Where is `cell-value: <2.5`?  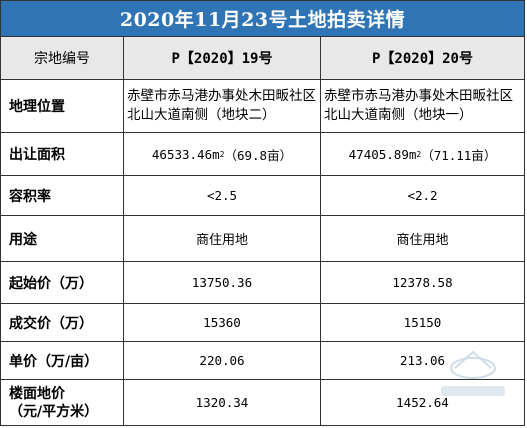
cell-value: <2.5 is located at coordinates (222, 195).